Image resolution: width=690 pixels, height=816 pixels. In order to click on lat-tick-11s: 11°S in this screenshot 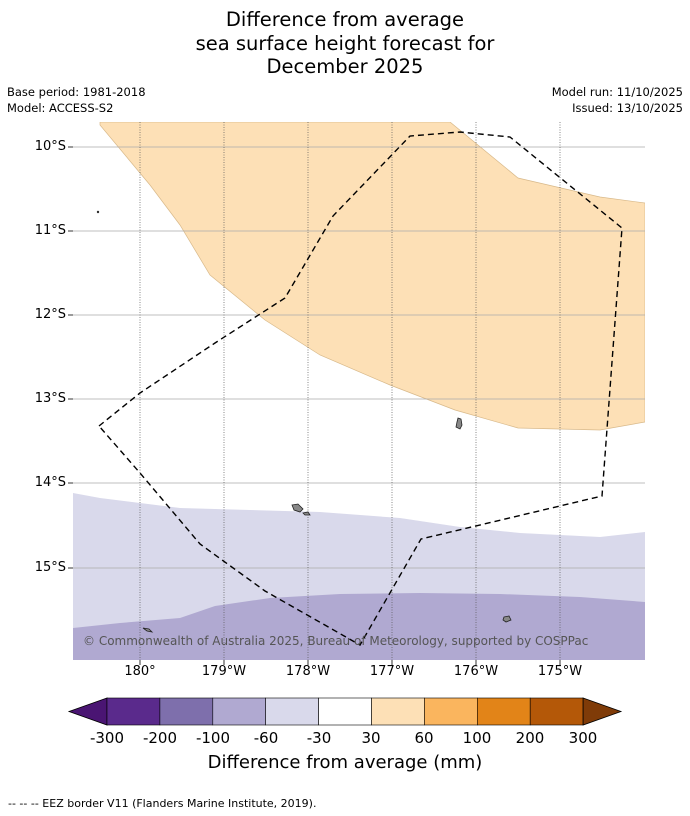, I will do `click(50, 230)`.